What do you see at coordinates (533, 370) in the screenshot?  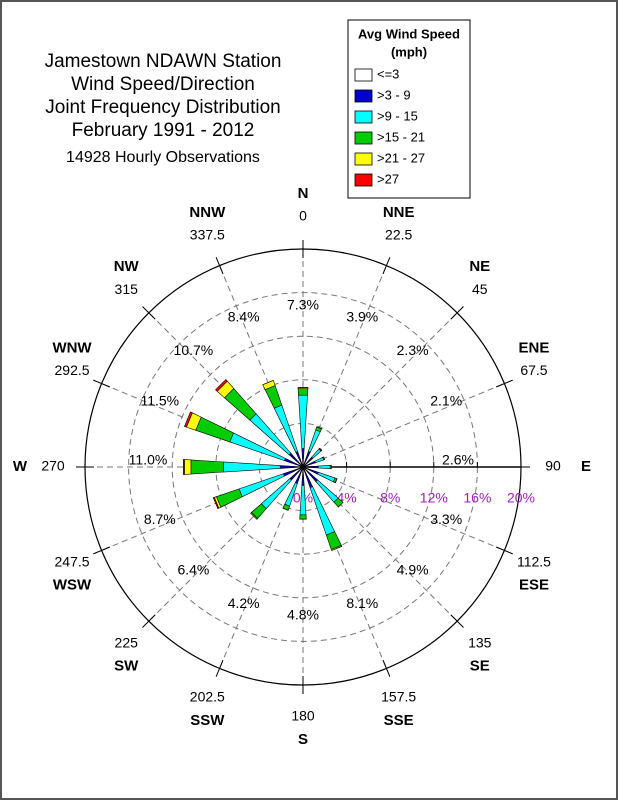 I see `angle-label: 67.5` at bounding box center [533, 370].